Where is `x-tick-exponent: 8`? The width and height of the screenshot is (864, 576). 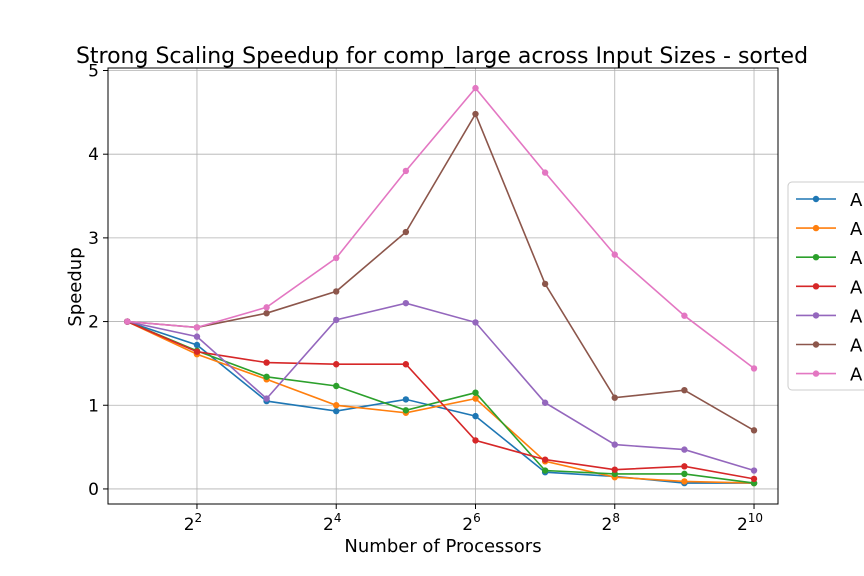 x-tick-exponent: 8 is located at coordinates (616, 518).